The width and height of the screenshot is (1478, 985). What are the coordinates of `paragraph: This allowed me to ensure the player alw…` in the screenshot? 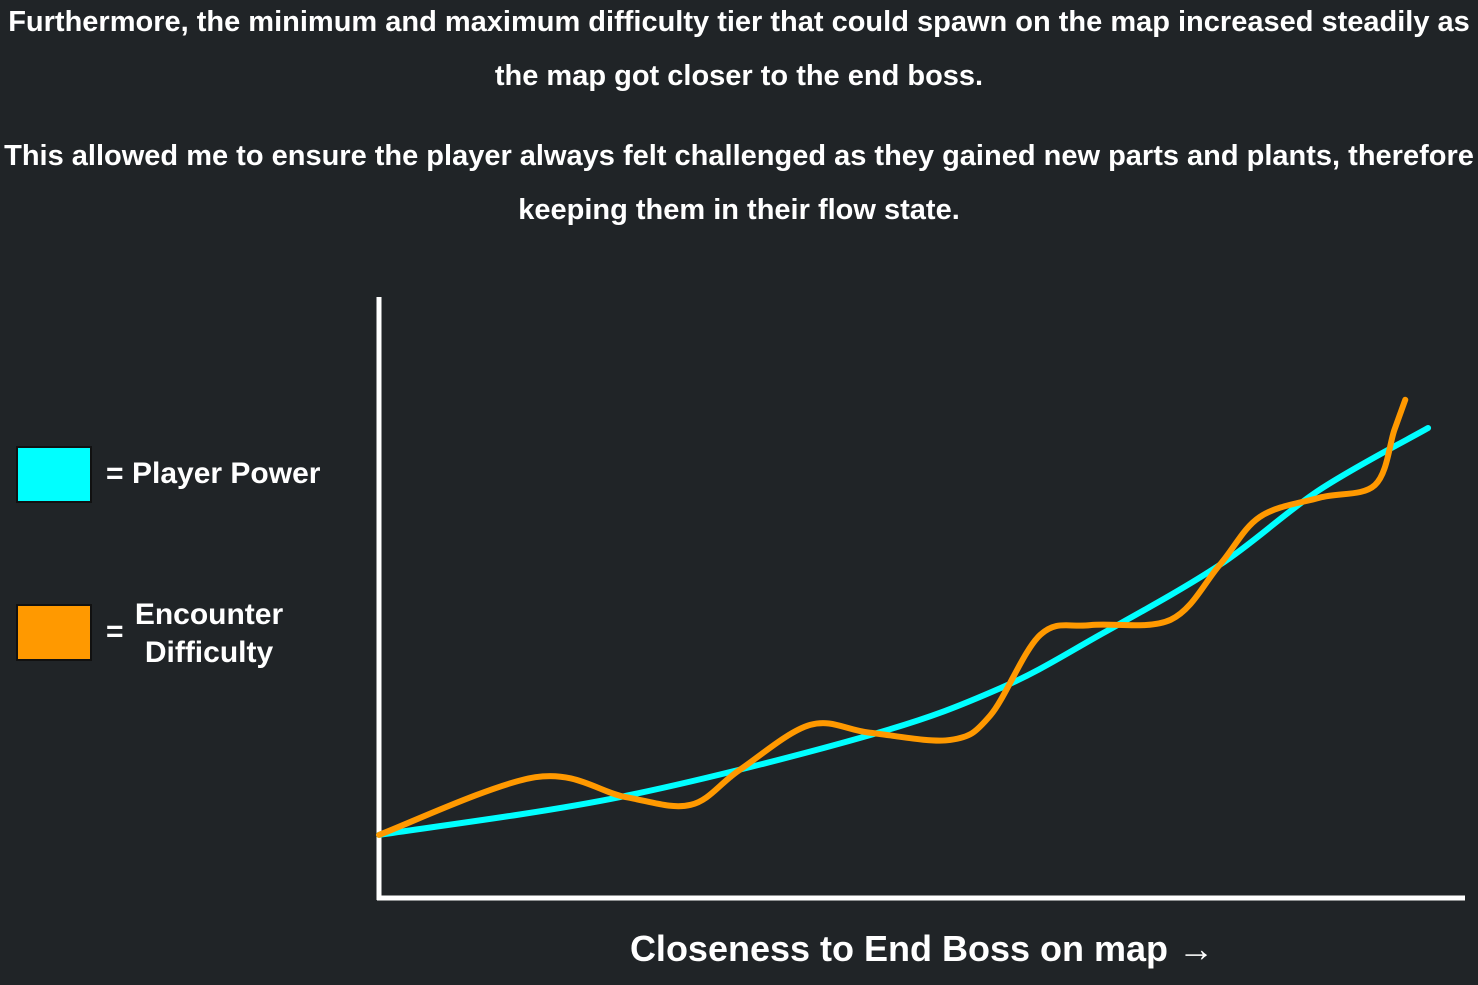 It's located at (739, 183).